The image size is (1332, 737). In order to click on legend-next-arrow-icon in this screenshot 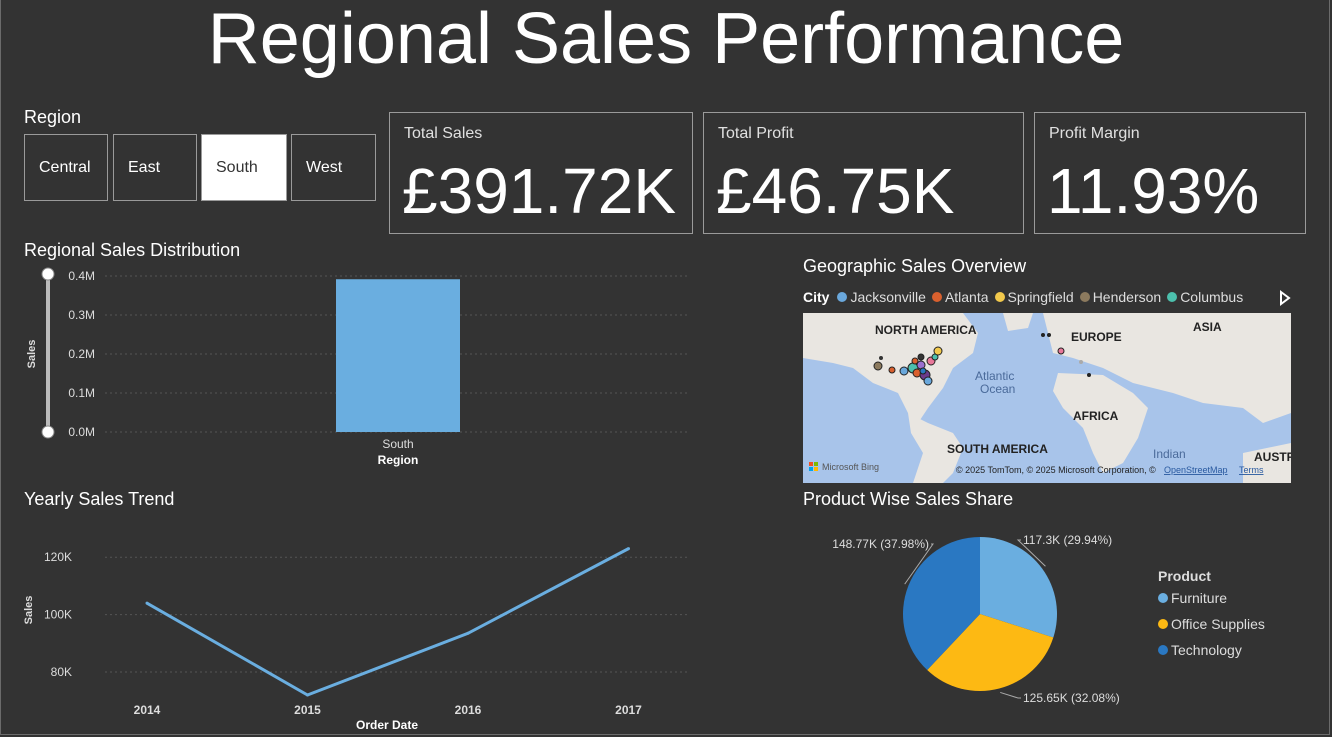, I will do `click(1285, 298)`.